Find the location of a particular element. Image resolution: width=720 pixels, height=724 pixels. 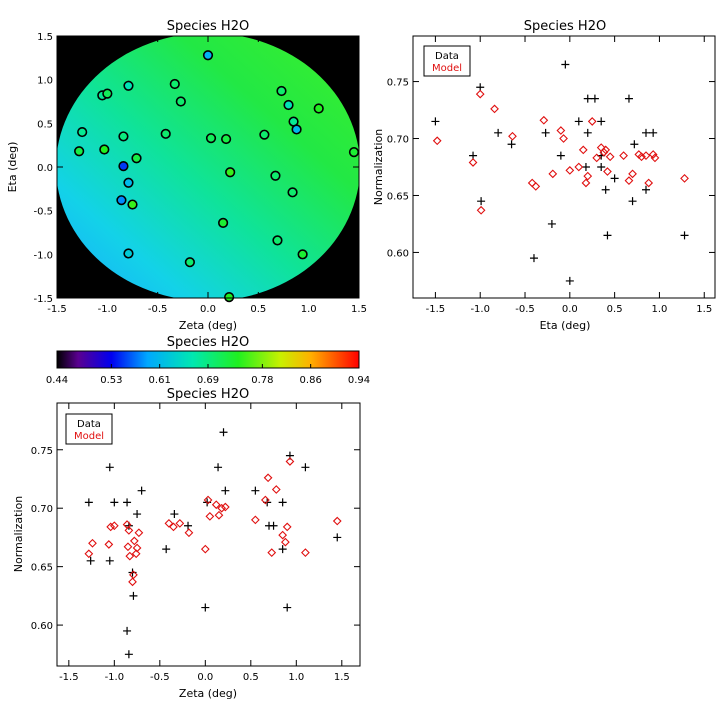

zeta-xtick-label: 1.0 is located at coordinates (296, 677).